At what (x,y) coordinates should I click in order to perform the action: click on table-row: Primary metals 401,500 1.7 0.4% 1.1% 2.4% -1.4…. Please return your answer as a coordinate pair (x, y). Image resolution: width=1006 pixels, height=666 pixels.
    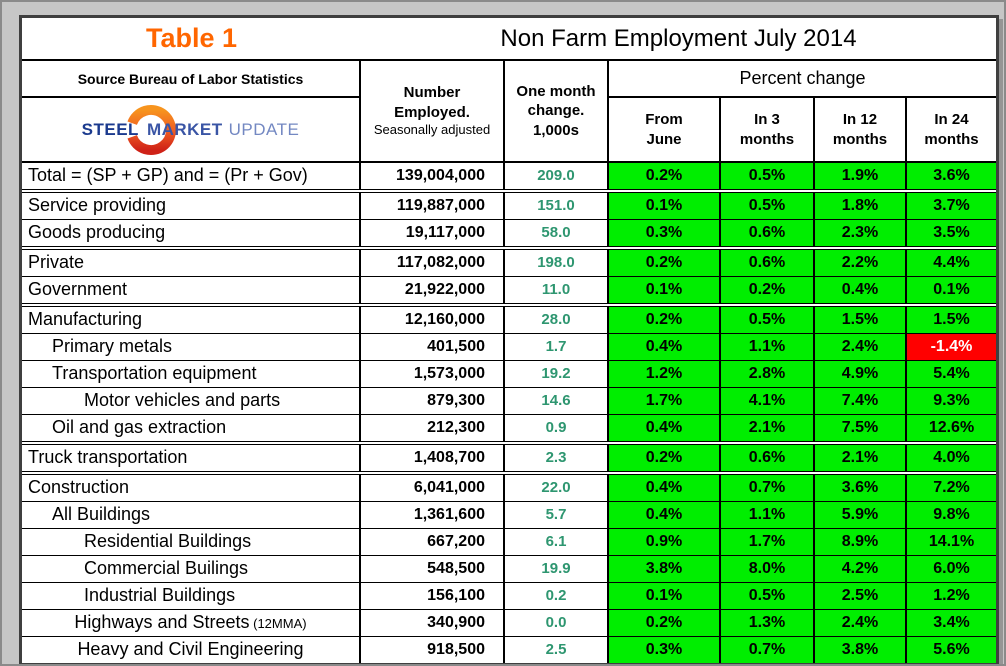
    Looking at the image, I should click on (509, 346).